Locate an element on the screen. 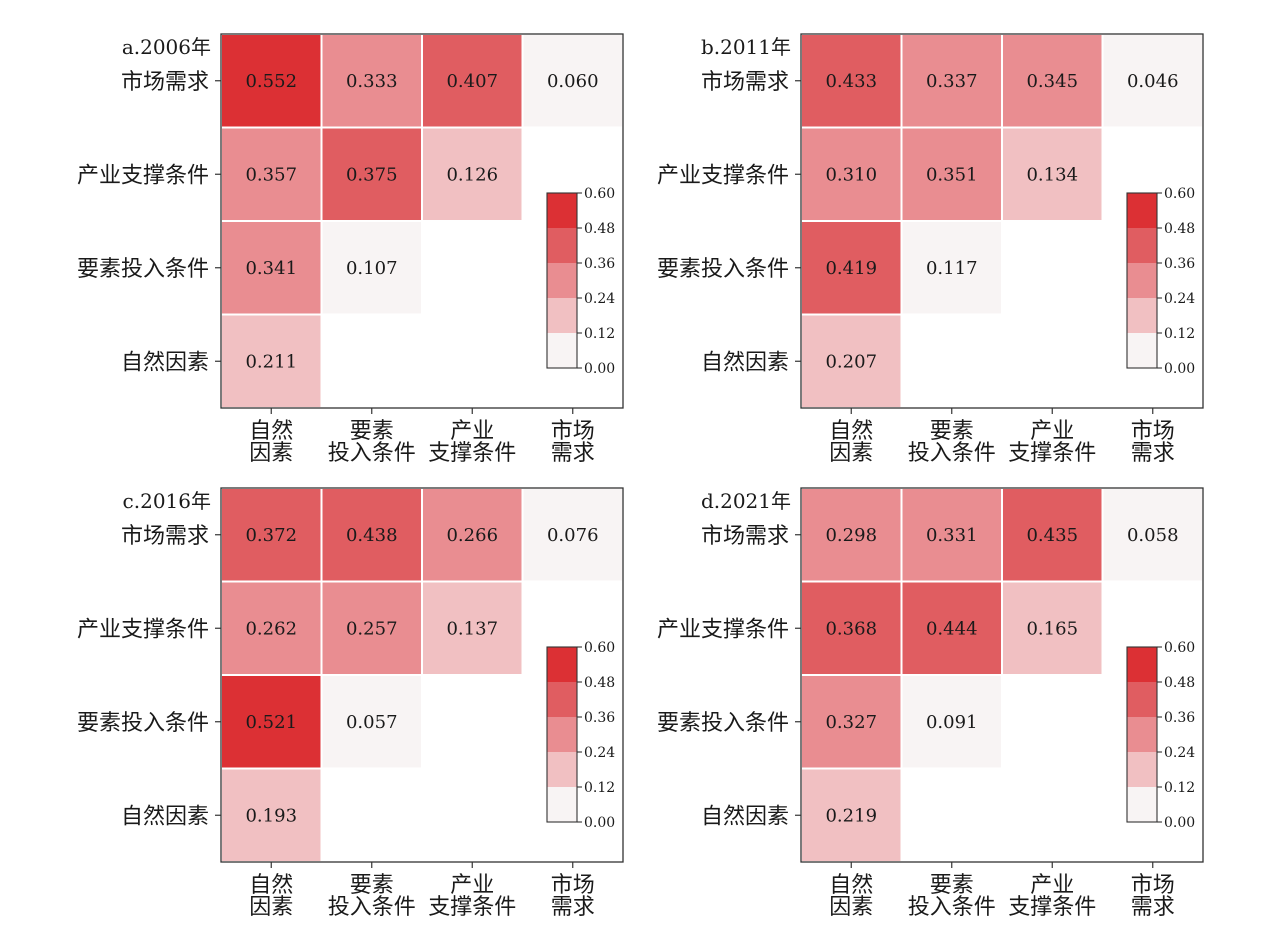 This screenshot has height=942, width=1267. cell-value-label: 0.407 is located at coordinates (472, 81).